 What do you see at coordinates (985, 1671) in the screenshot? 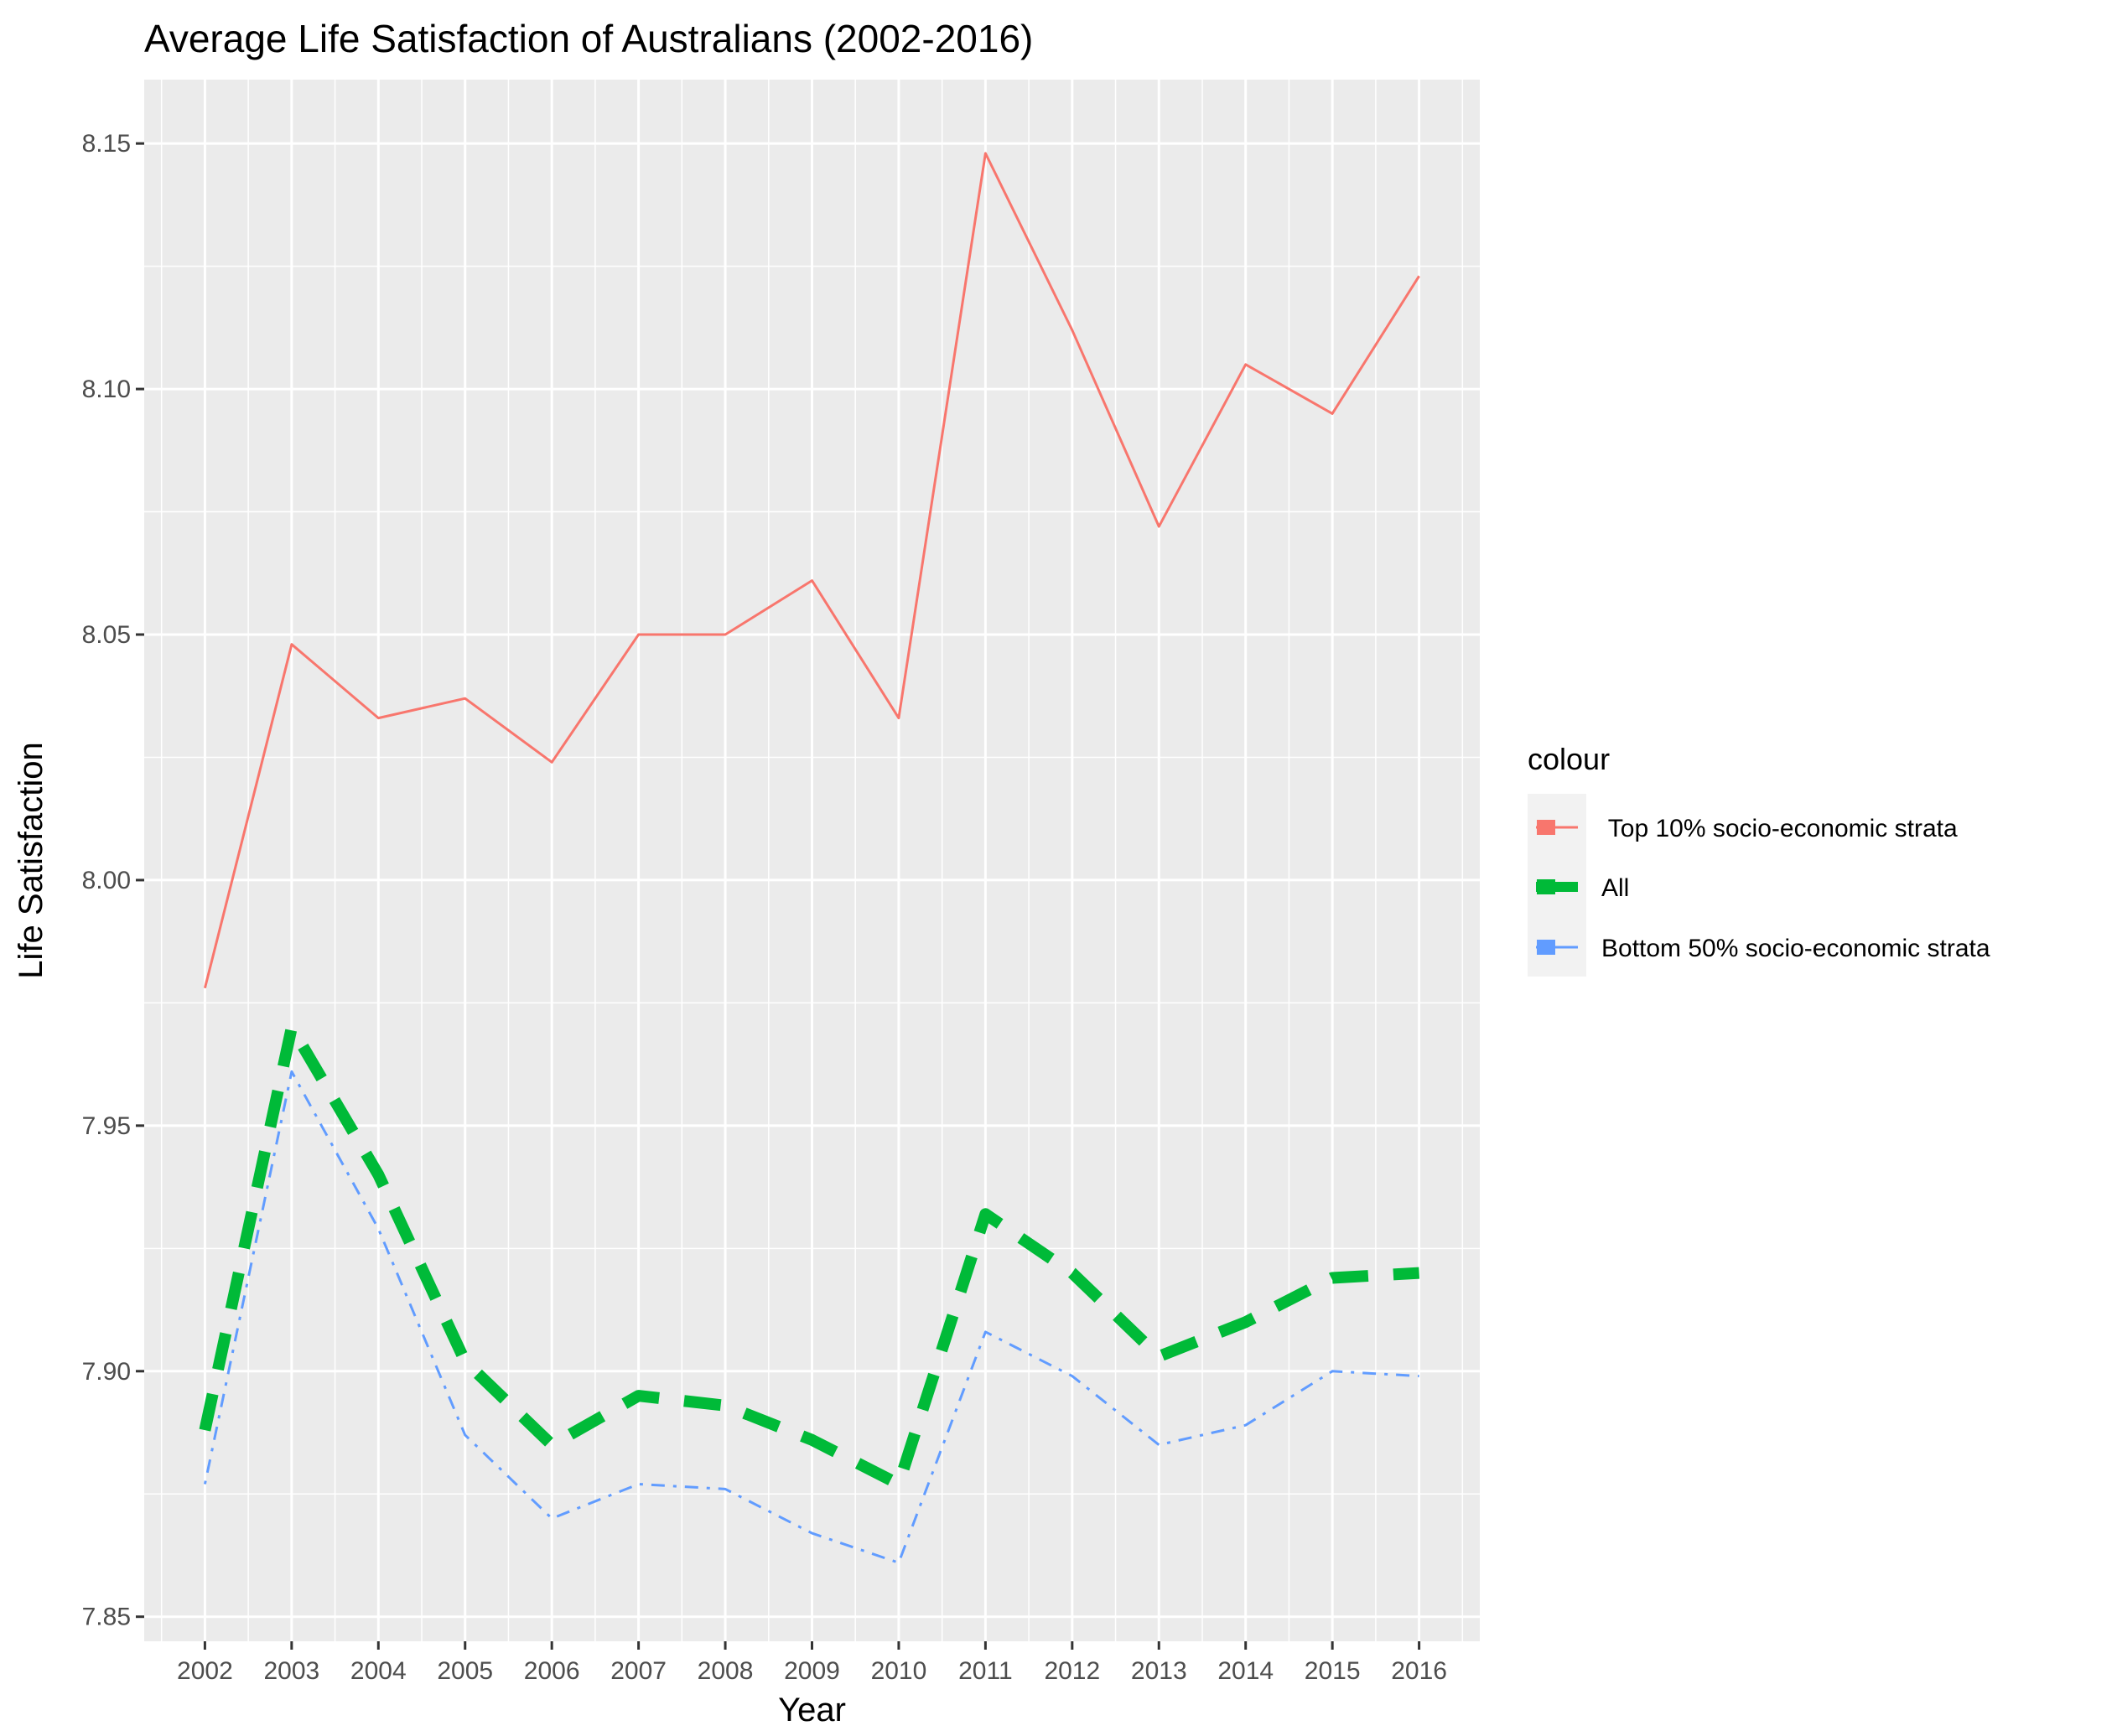
I see `x-tick-label: 2011` at bounding box center [985, 1671].